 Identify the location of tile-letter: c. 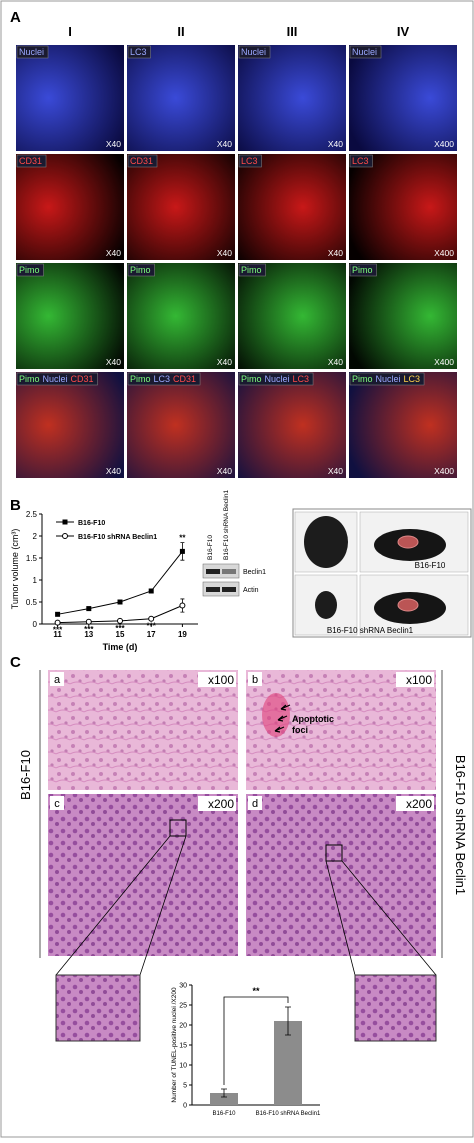
(57, 804).